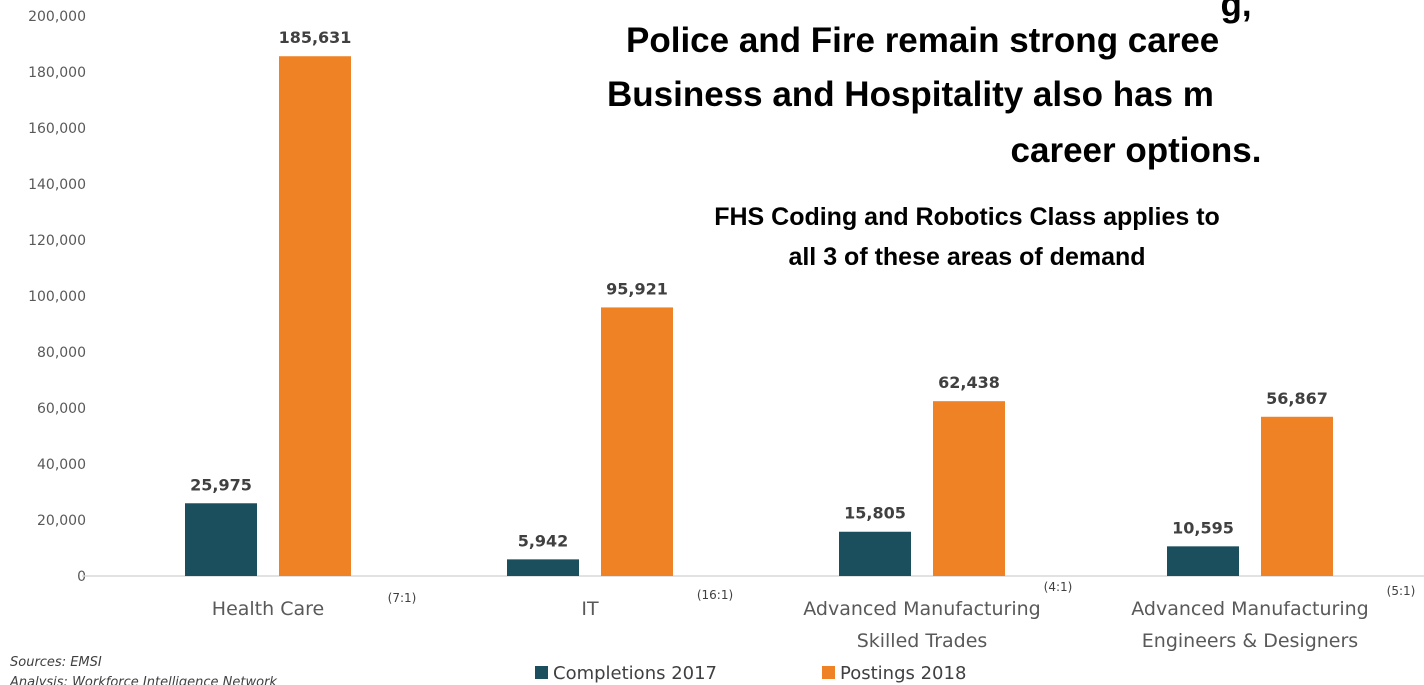  What do you see at coordinates (61, 353) in the screenshot?
I see `y-tick-label: 80,000` at bounding box center [61, 353].